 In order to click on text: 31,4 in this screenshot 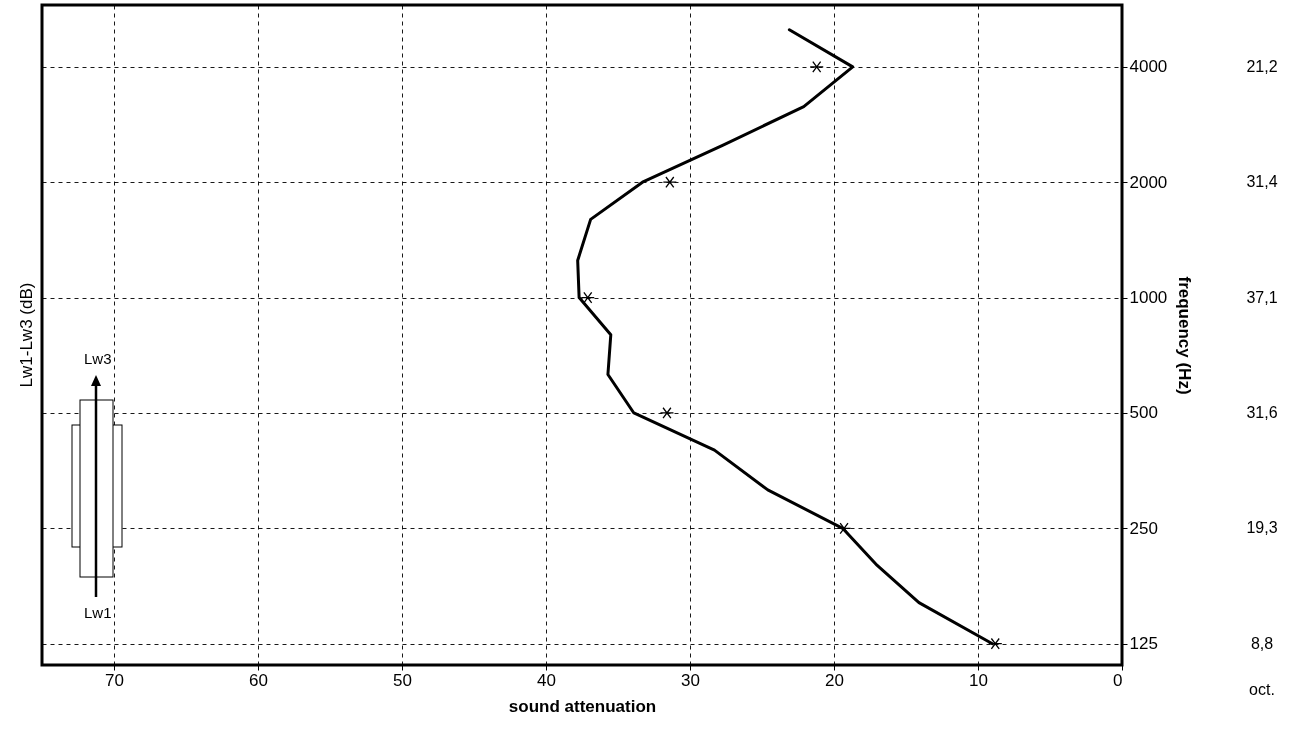, I will do `click(1262, 182)`.